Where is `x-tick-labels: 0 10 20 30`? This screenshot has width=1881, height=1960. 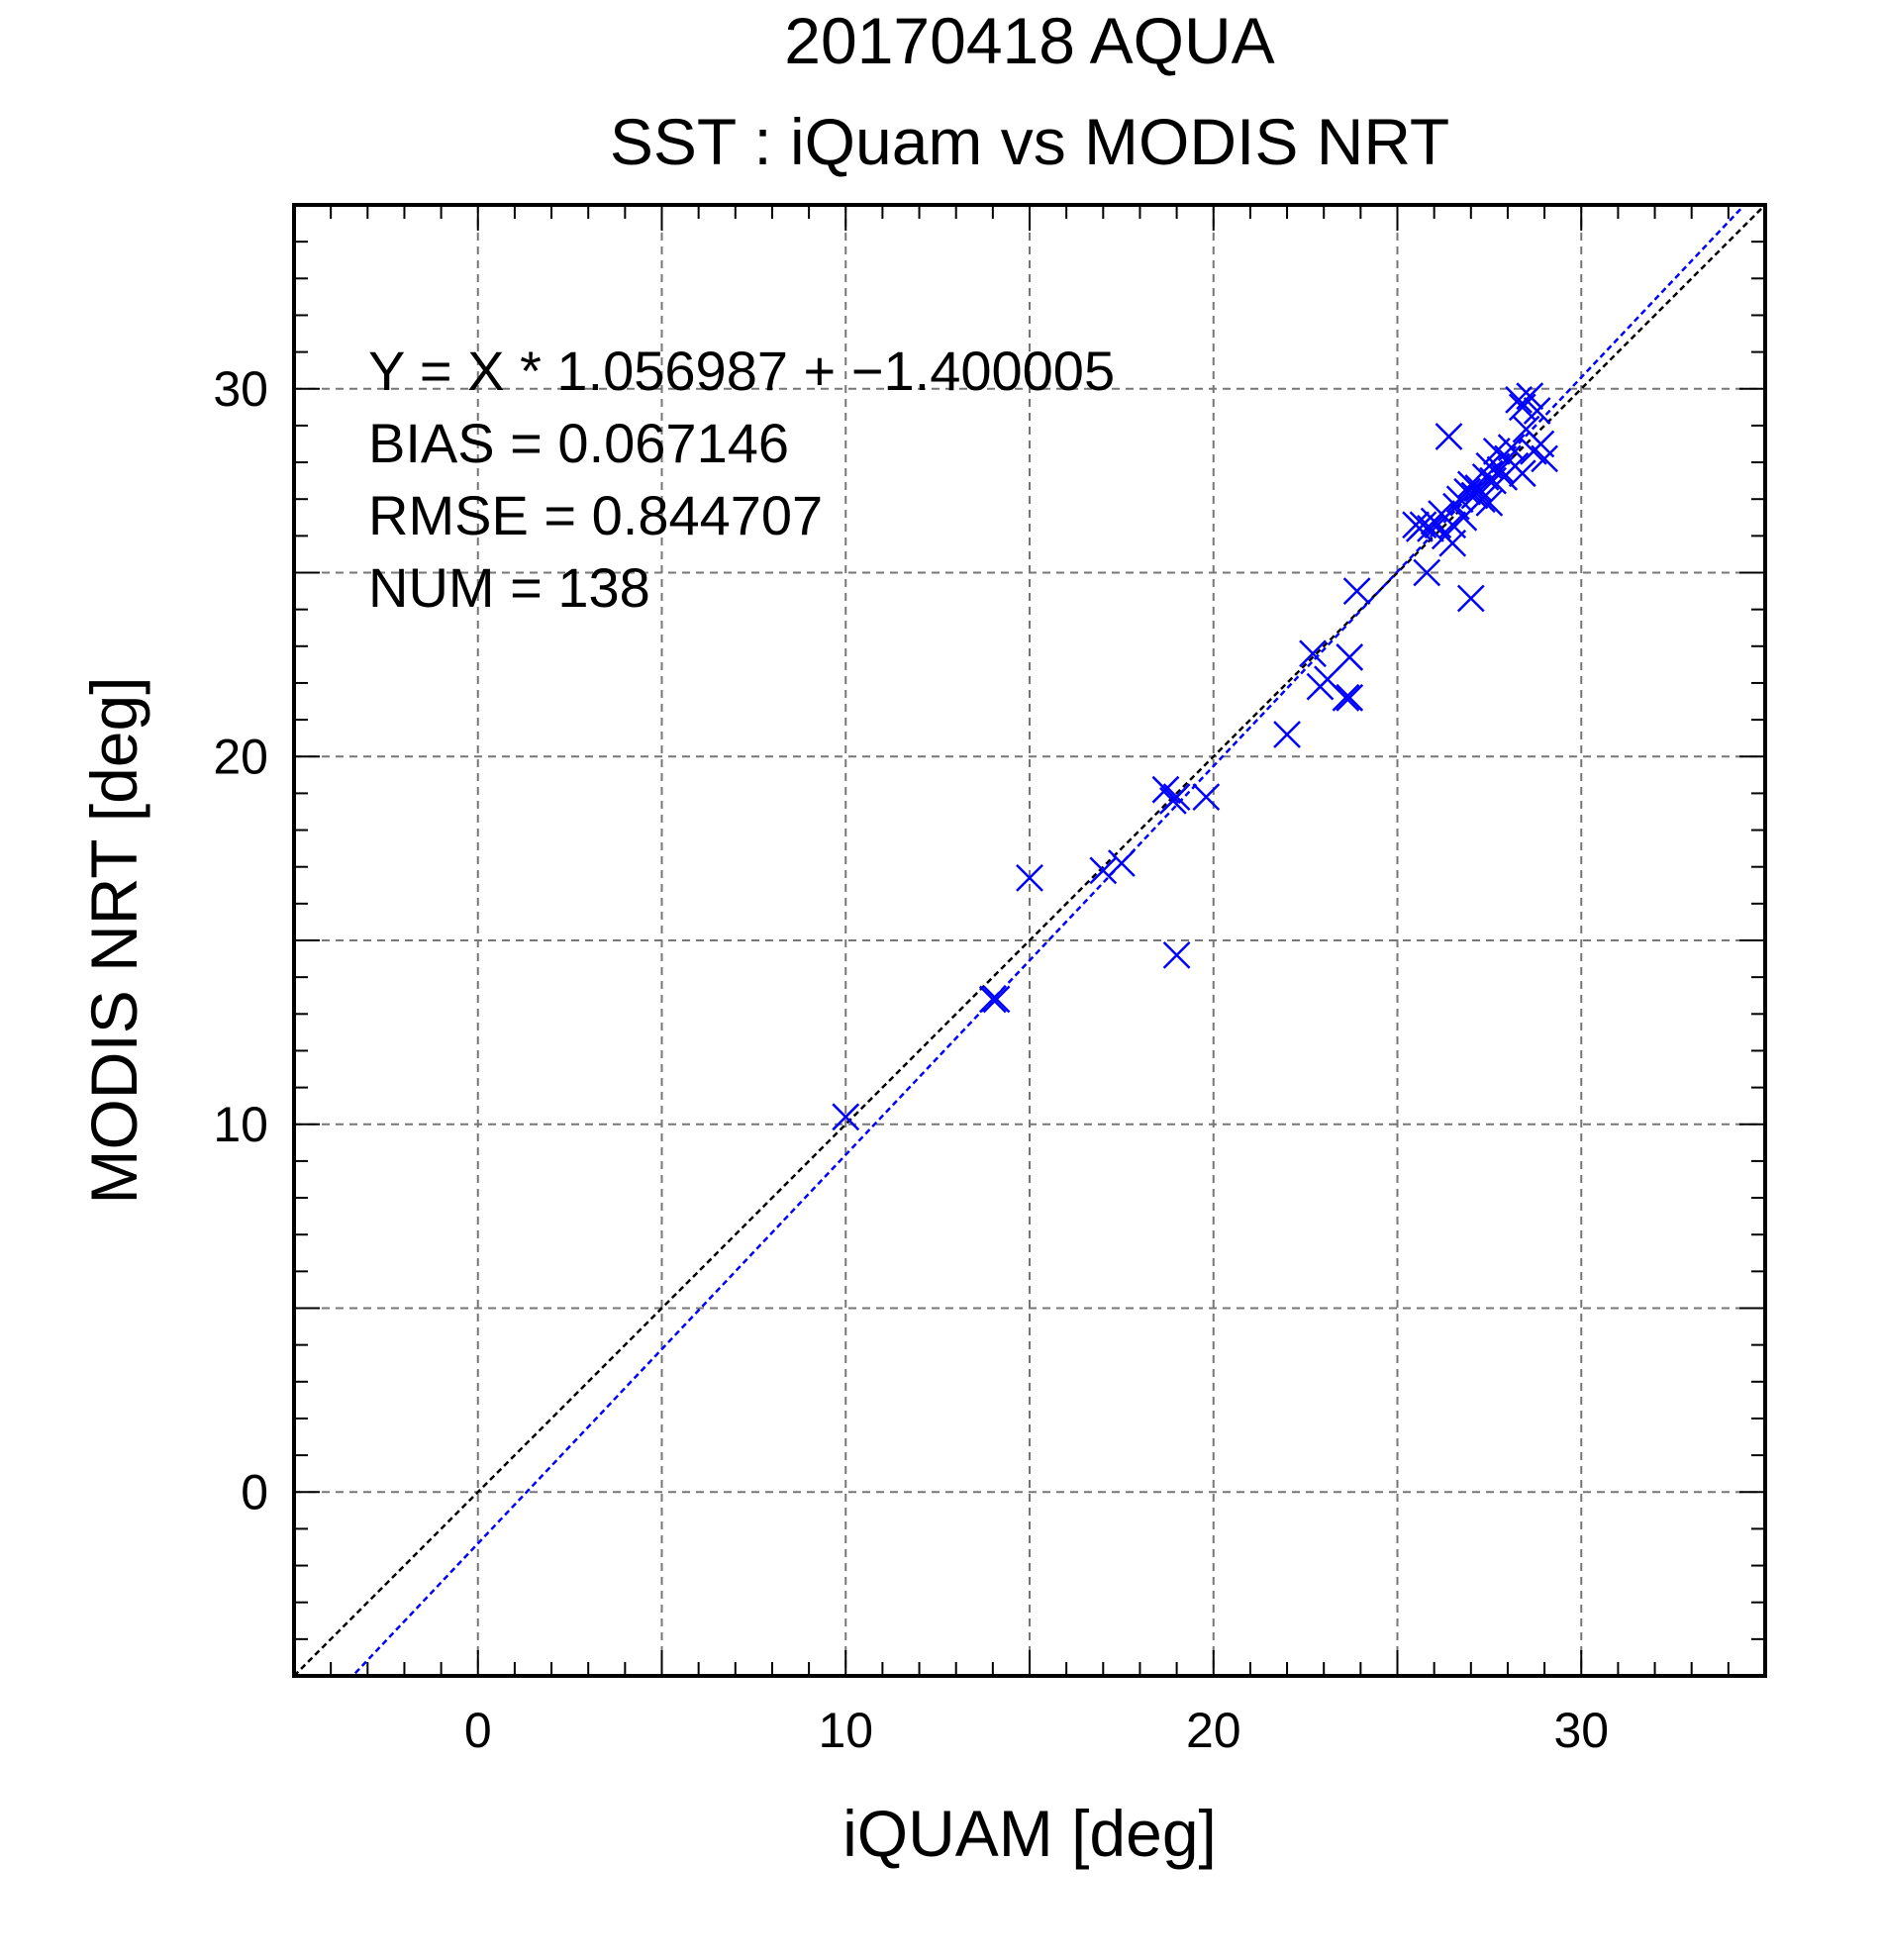
x-tick-labels: 0 10 20 30 is located at coordinates (1036, 1730).